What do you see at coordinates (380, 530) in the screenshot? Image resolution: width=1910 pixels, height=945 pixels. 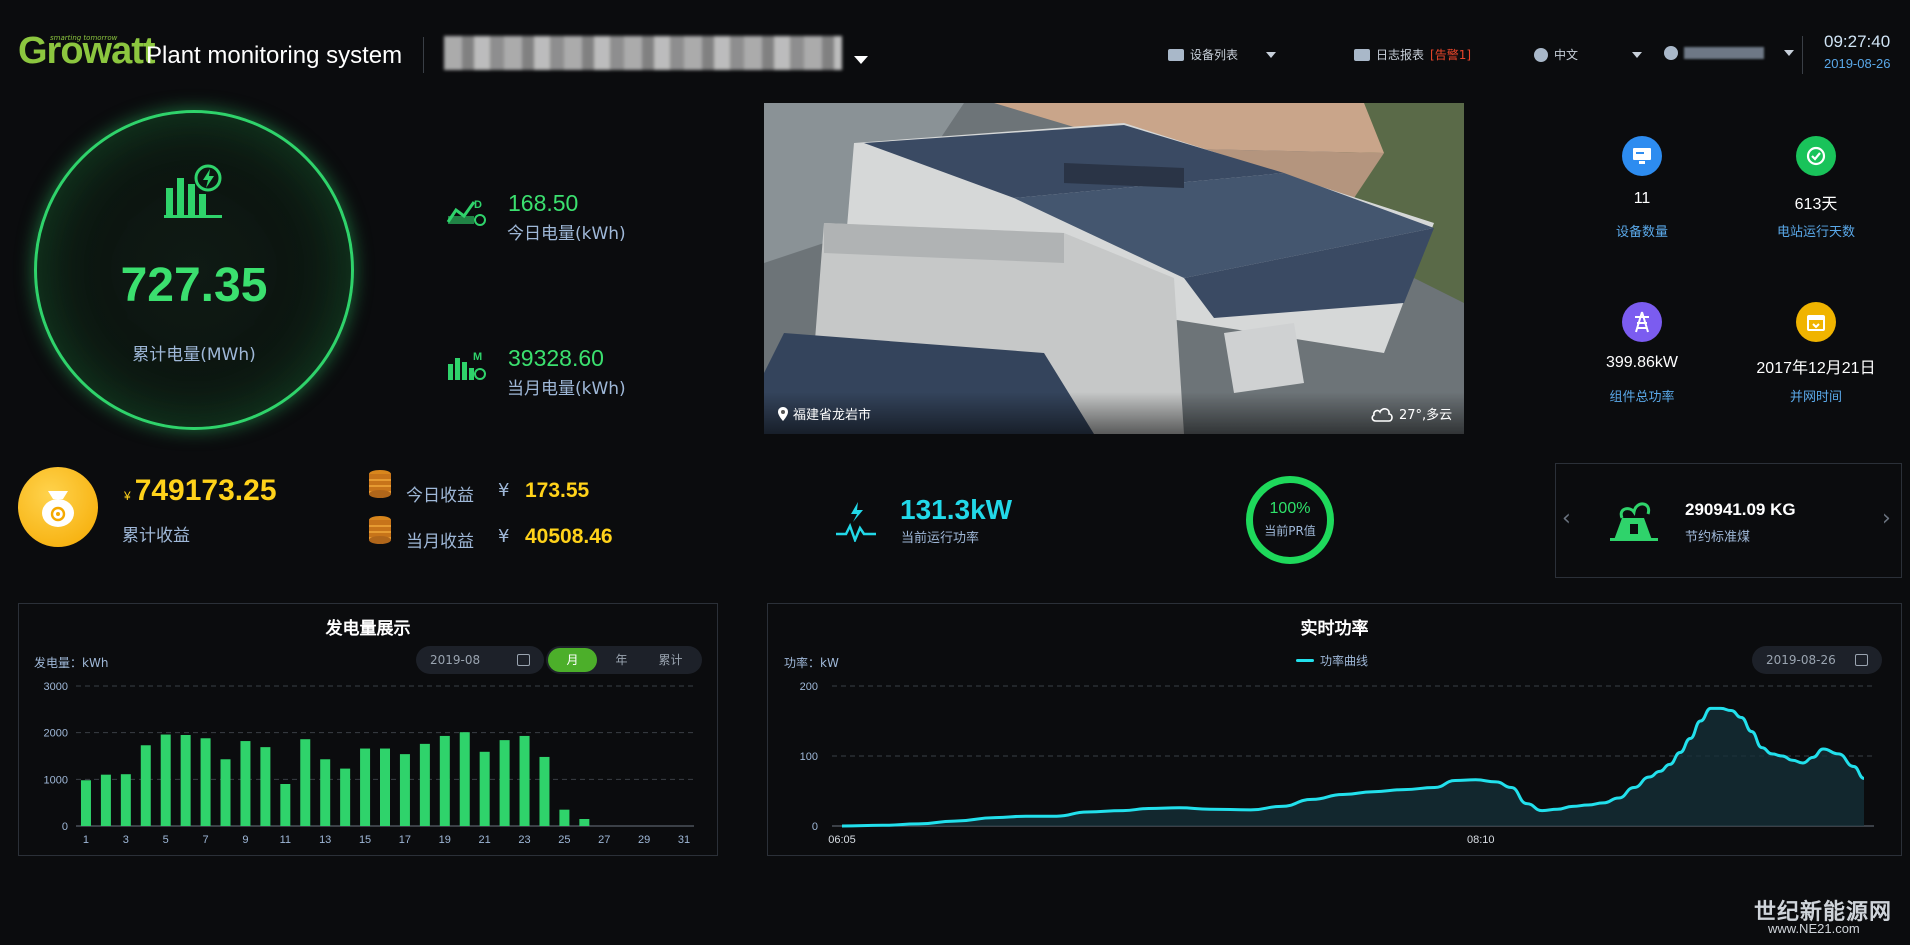 I see `coins-icon` at bounding box center [380, 530].